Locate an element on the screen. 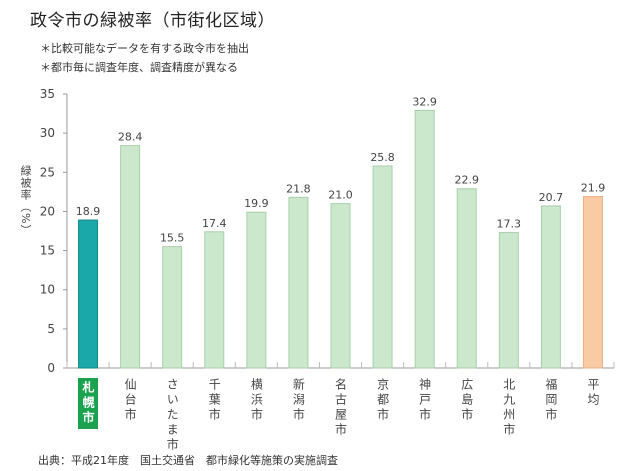 Image resolution: width=629 pixels, height=471 pixels. y-tick-label: 35 is located at coordinates (47, 94).